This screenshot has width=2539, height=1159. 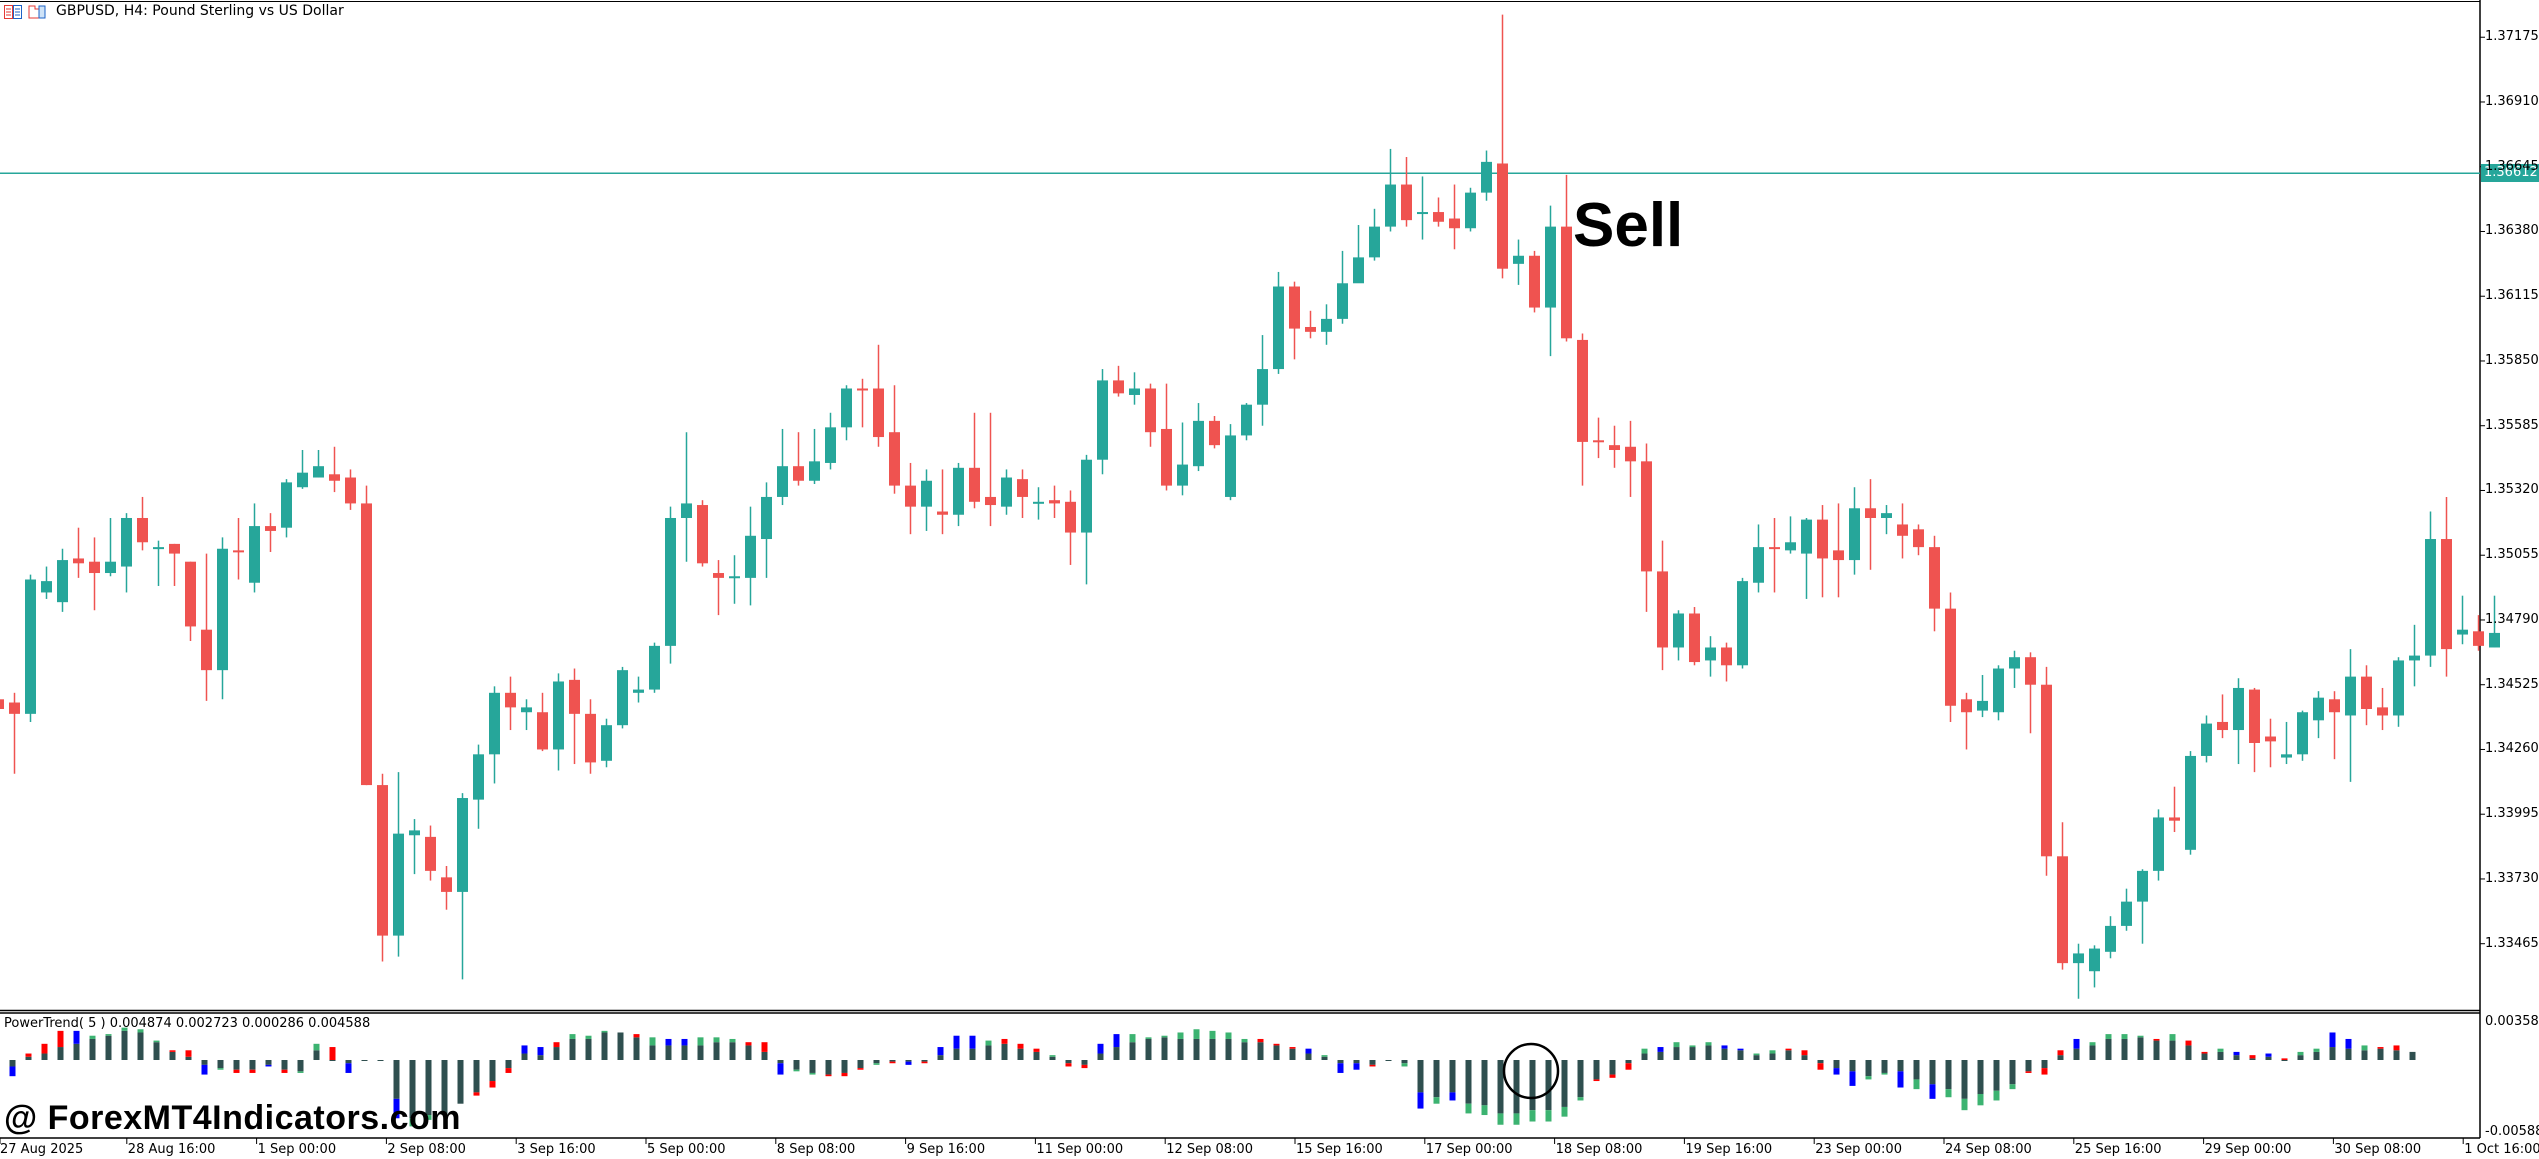 What do you see at coordinates (2512, 425) in the screenshot?
I see `price-tick-label: 1.35585` at bounding box center [2512, 425].